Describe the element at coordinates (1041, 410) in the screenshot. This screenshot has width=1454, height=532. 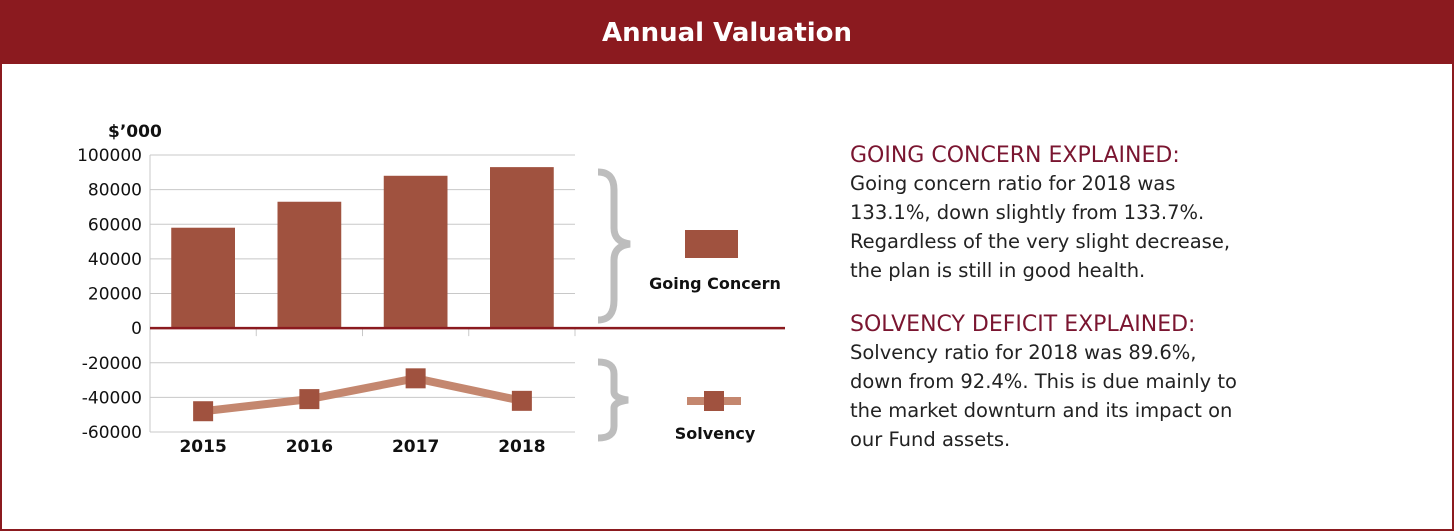
I see `section-text: the market downturn and its impact on` at that location.